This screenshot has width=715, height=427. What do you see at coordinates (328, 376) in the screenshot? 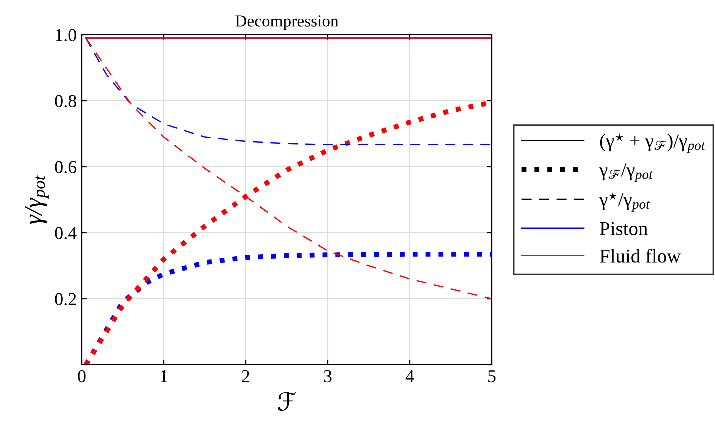
I see `x-tick-label: 3` at bounding box center [328, 376].